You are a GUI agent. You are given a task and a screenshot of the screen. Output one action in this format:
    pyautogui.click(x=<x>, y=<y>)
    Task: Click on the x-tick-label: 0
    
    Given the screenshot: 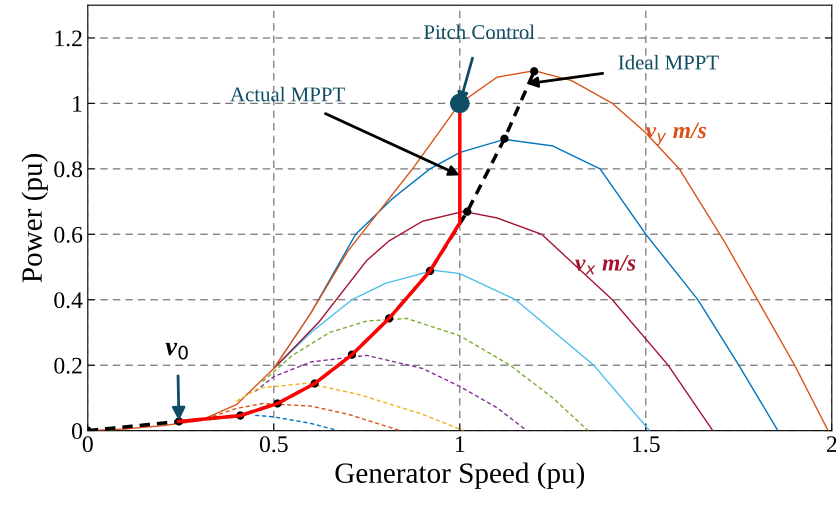 What is the action you would take?
    pyautogui.click(x=87, y=444)
    